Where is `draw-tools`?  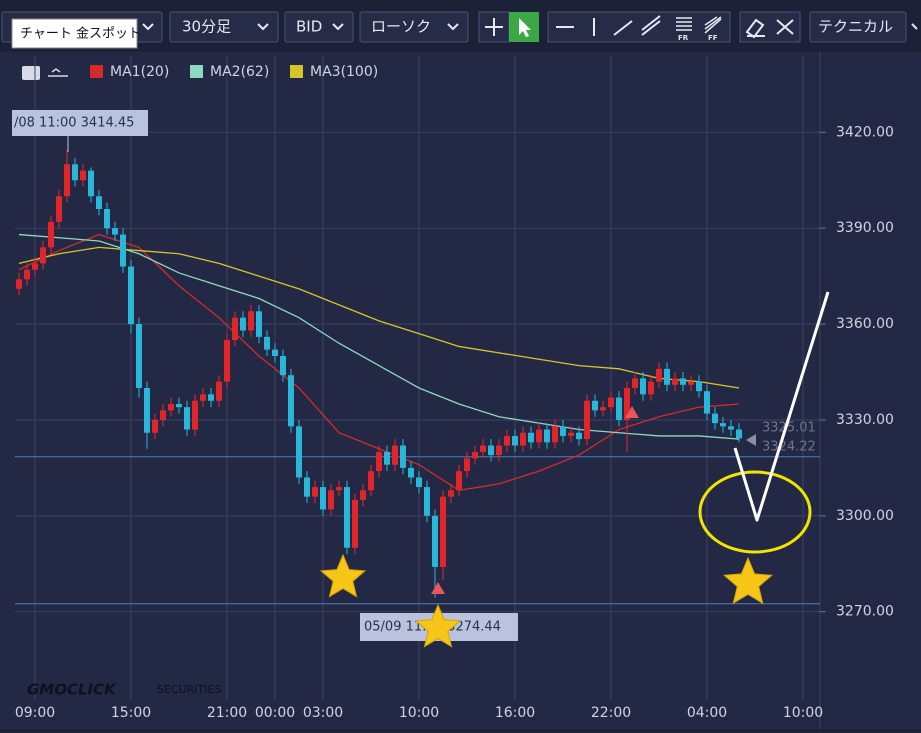 draw-tools is located at coordinates (639, 27).